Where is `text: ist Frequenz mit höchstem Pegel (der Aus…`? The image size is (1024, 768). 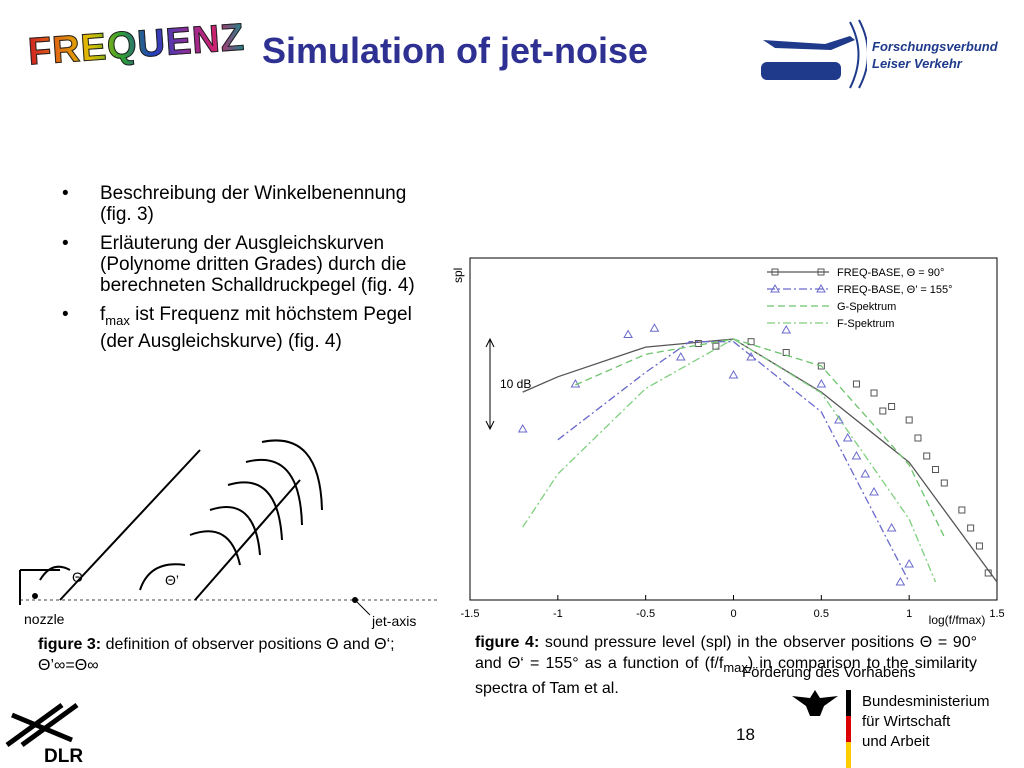
text: ist Frequenz mit höchstem Pegel (der Aus… is located at coordinates (256, 328).